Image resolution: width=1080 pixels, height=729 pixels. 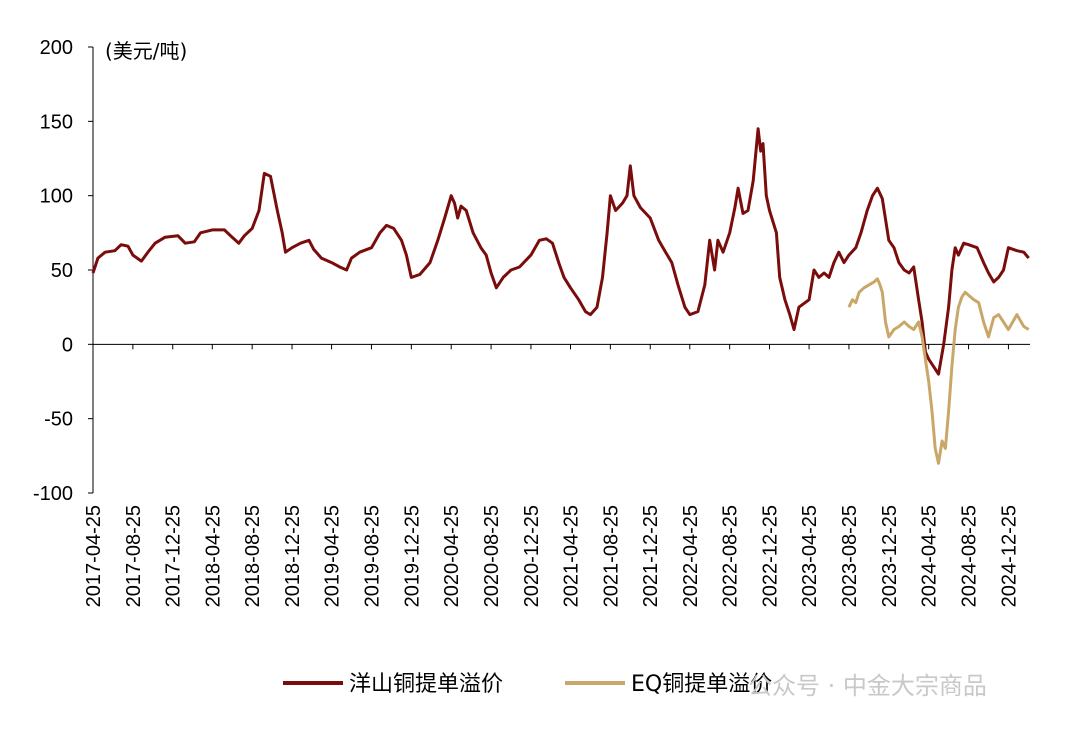 What do you see at coordinates (930, 556) in the screenshot?
I see `x-tick-label: 2024-04-25` at bounding box center [930, 556].